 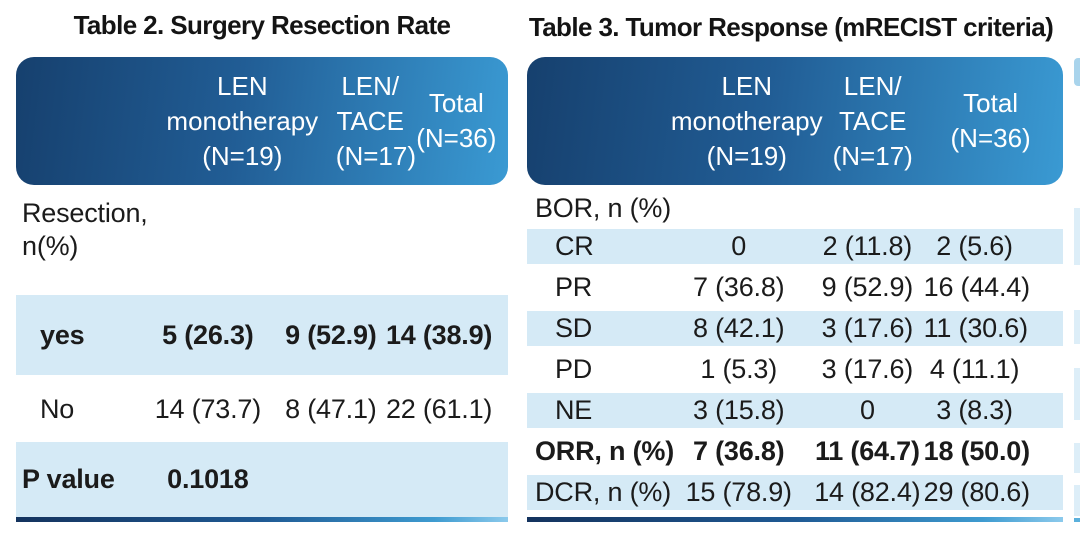 What do you see at coordinates (439, 408) in the screenshot?
I see `cell-total: 22 (61.1)` at bounding box center [439, 408].